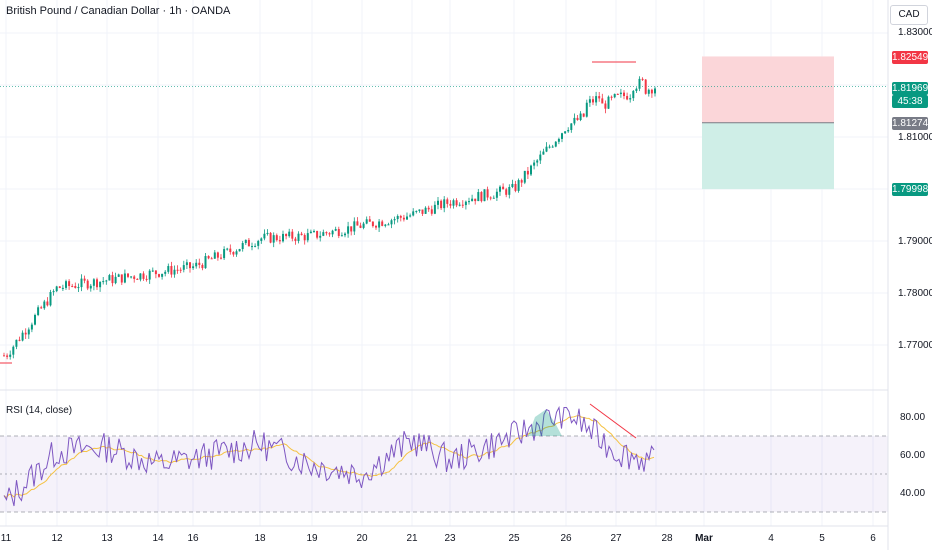 The height and width of the screenshot is (550, 932). What do you see at coordinates (566, 538) in the screenshot?
I see `time-tick: 26` at bounding box center [566, 538].